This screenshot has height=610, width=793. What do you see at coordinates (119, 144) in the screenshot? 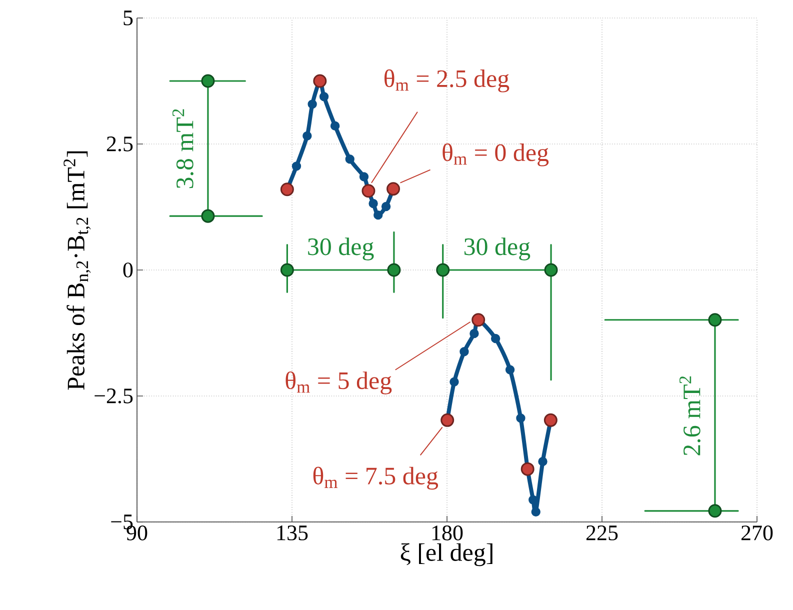
I see `y-tick-label: 2.5` at bounding box center [119, 144].